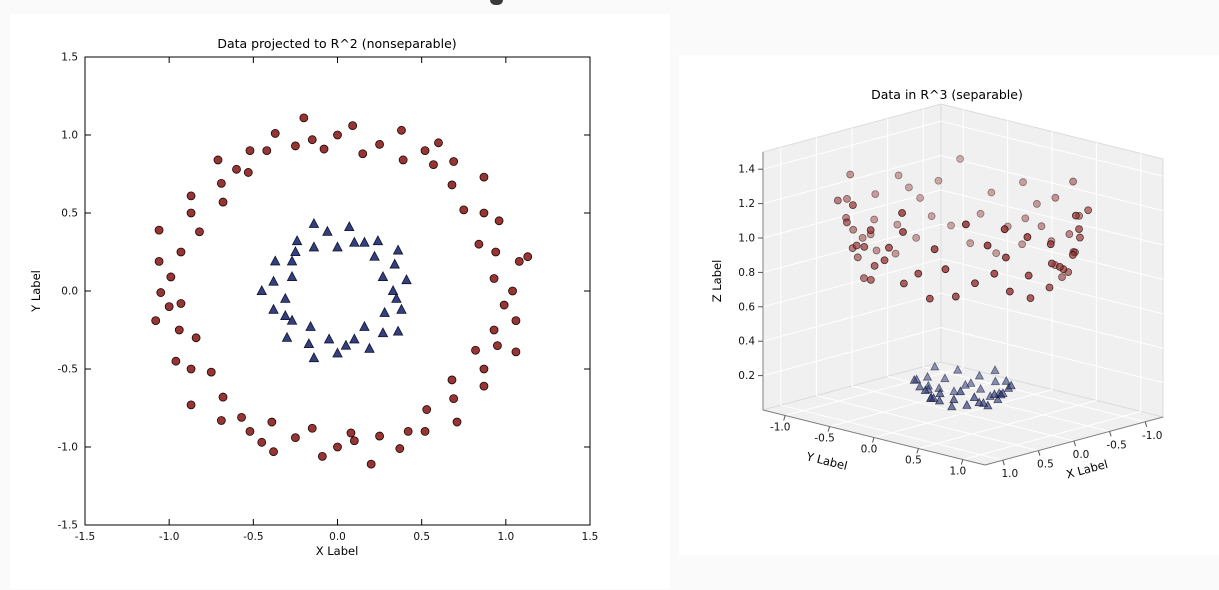  Describe the element at coordinates (336, 43) in the screenshot. I see `chart2d-title: Data projected to R^2 (nonseparable)` at that location.